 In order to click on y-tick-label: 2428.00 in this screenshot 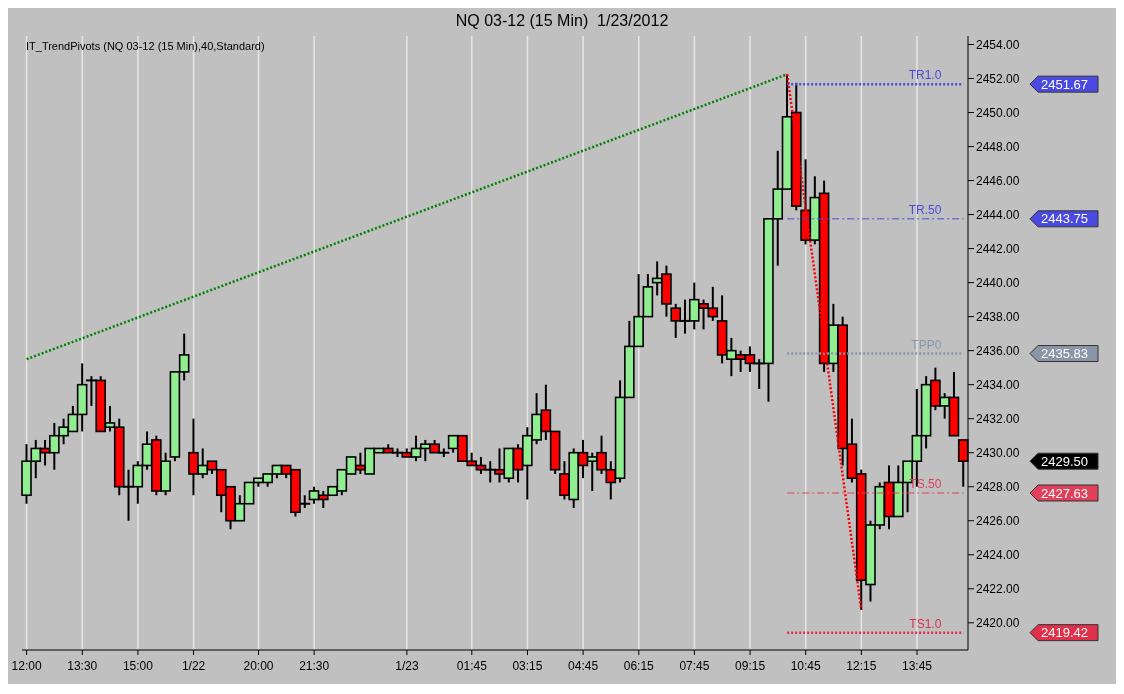, I will do `click(998, 486)`.